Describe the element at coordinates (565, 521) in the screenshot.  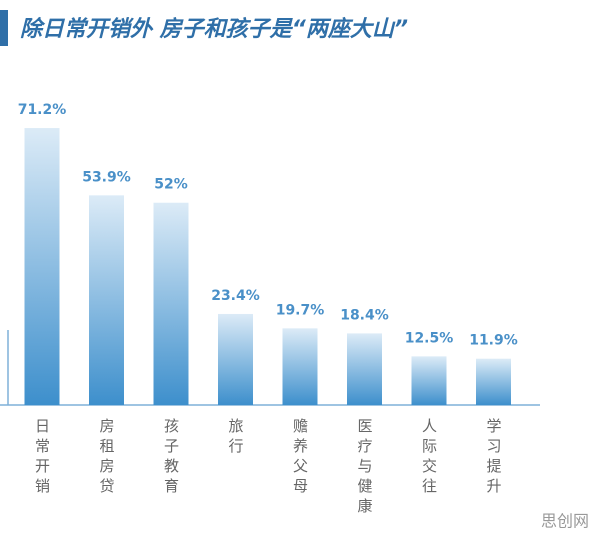
I see `watermark: 思创网` at that location.